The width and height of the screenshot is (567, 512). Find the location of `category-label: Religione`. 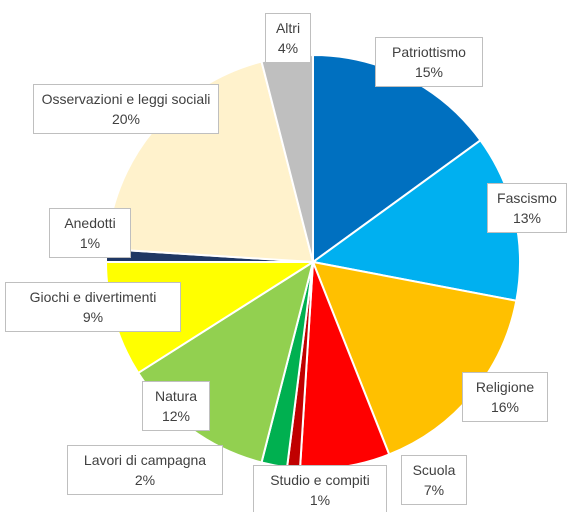

category-label: Religione is located at coordinates (505, 387).